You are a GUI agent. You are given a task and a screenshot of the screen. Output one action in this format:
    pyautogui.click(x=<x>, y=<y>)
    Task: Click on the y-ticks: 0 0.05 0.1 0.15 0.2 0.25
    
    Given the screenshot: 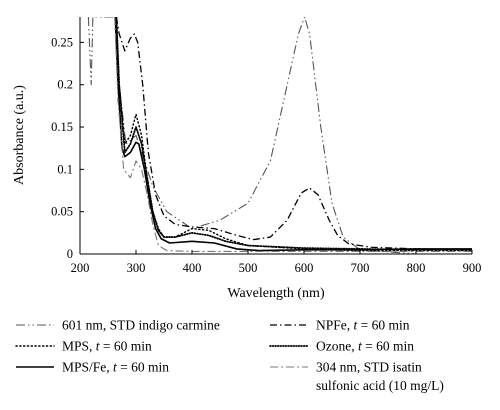 What is the action you would take?
    pyautogui.click(x=67, y=148)
    